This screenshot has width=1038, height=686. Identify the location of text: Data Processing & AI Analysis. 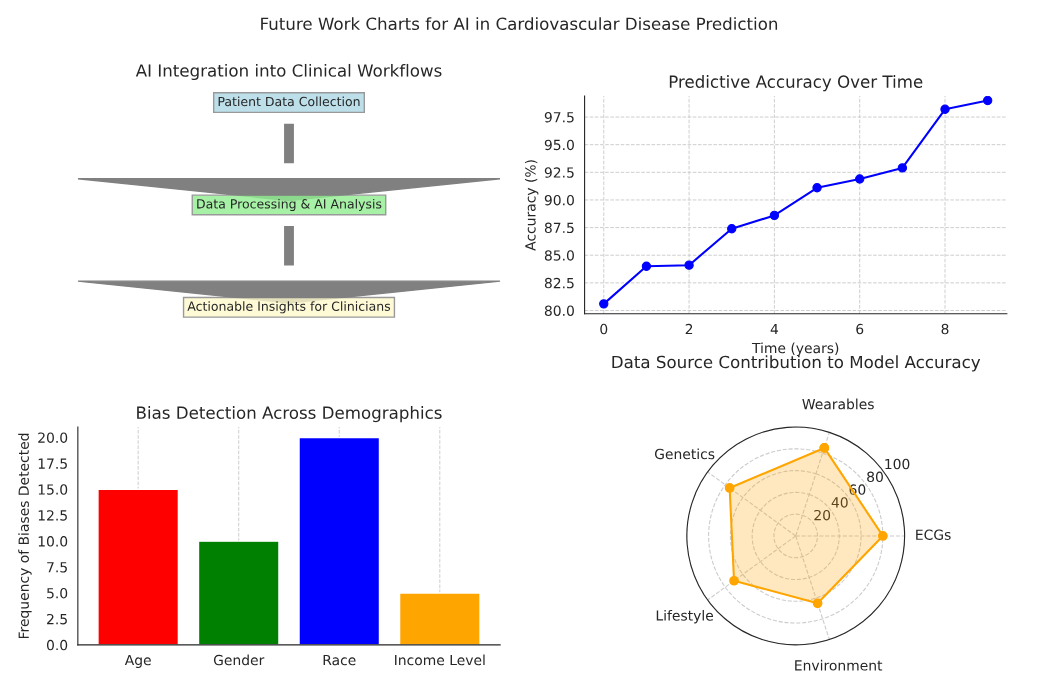
(289, 204).